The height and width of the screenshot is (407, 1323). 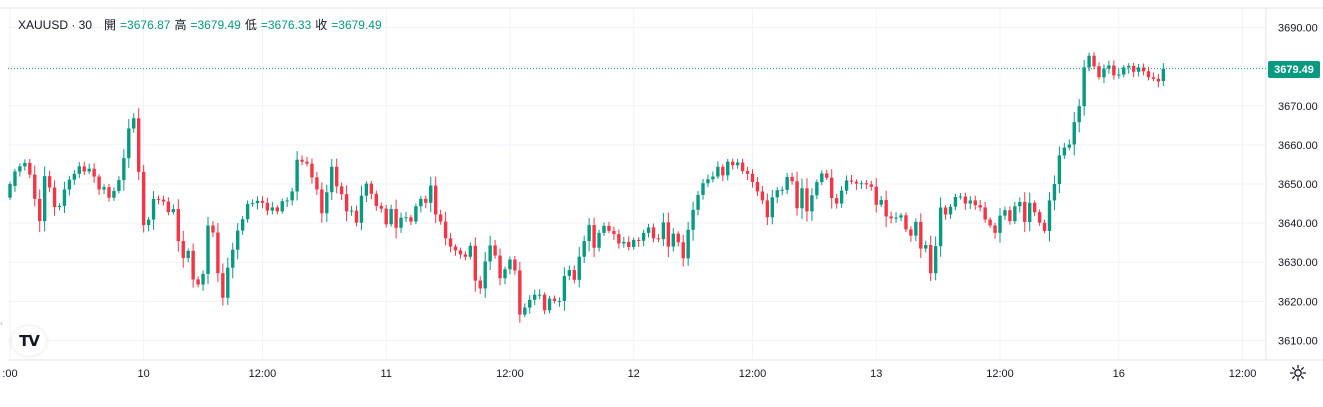 I want to click on settings-gear-icon, so click(x=1298, y=373).